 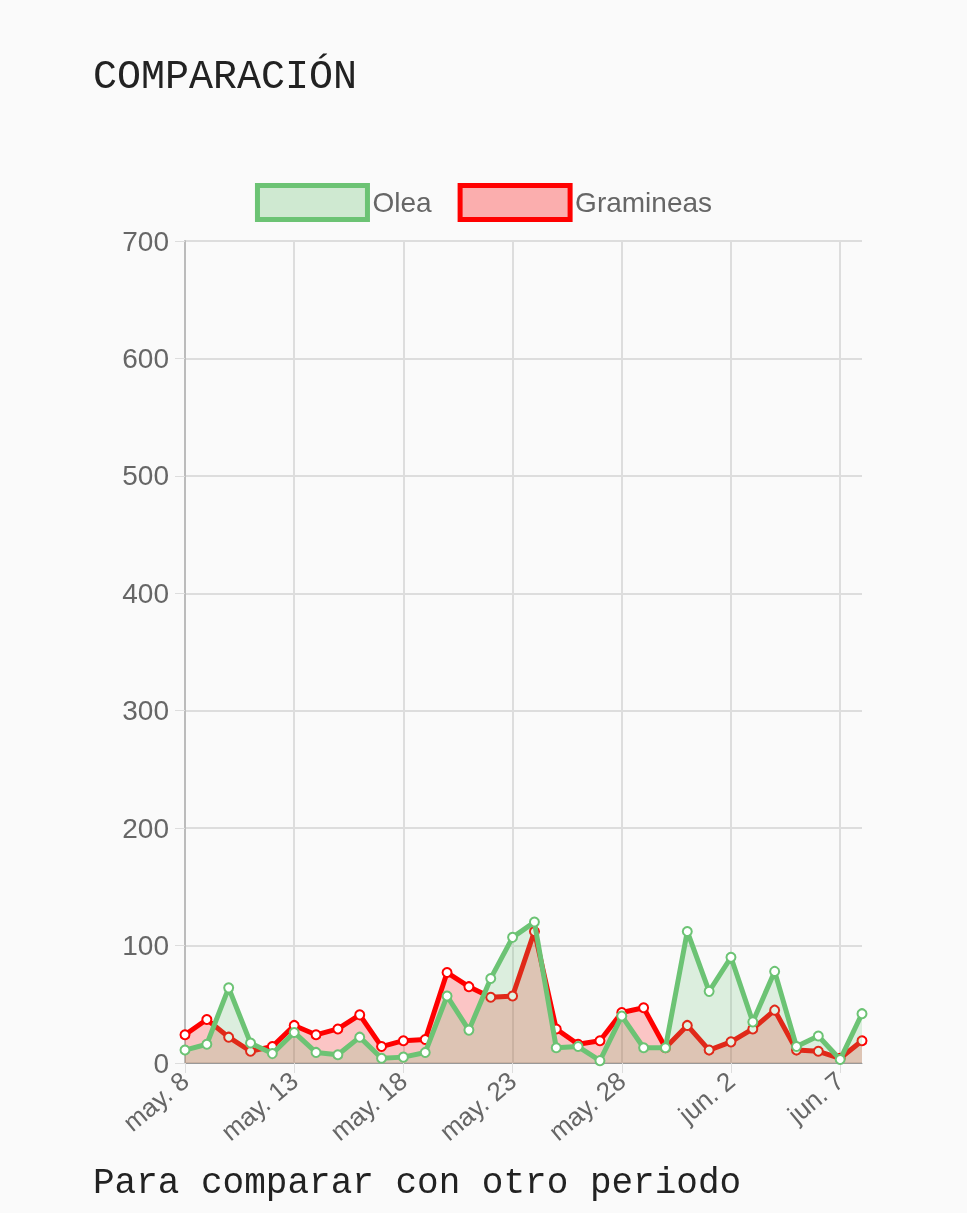 What do you see at coordinates (815, 1098) in the screenshot?
I see `x-tick-label: jun. 7` at bounding box center [815, 1098].